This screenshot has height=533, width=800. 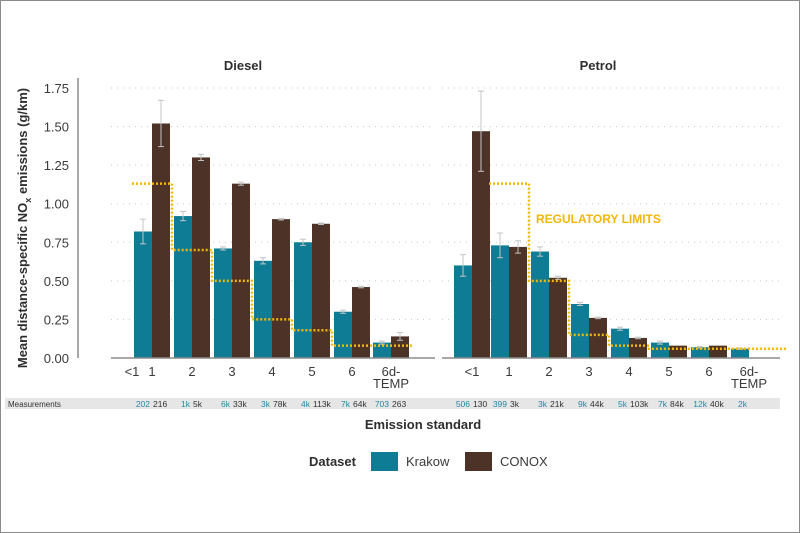 What do you see at coordinates (306, 404) in the screenshot?
I see `measurement-krakow: 4k` at bounding box center [306, 404].